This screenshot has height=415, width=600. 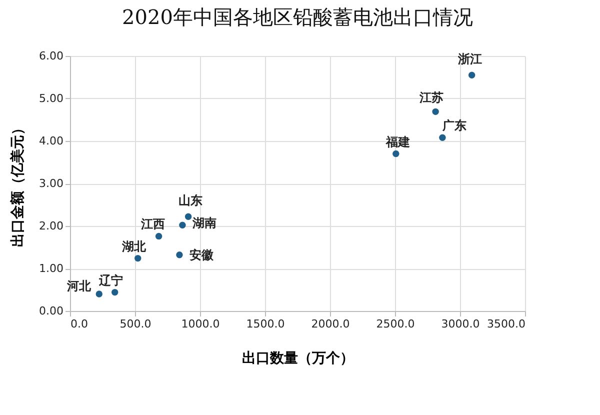 What do you see at coordinates (51, 226) in the screenshot?
I see `y-tick-label: 2.00` at bounding box center [51, 226].